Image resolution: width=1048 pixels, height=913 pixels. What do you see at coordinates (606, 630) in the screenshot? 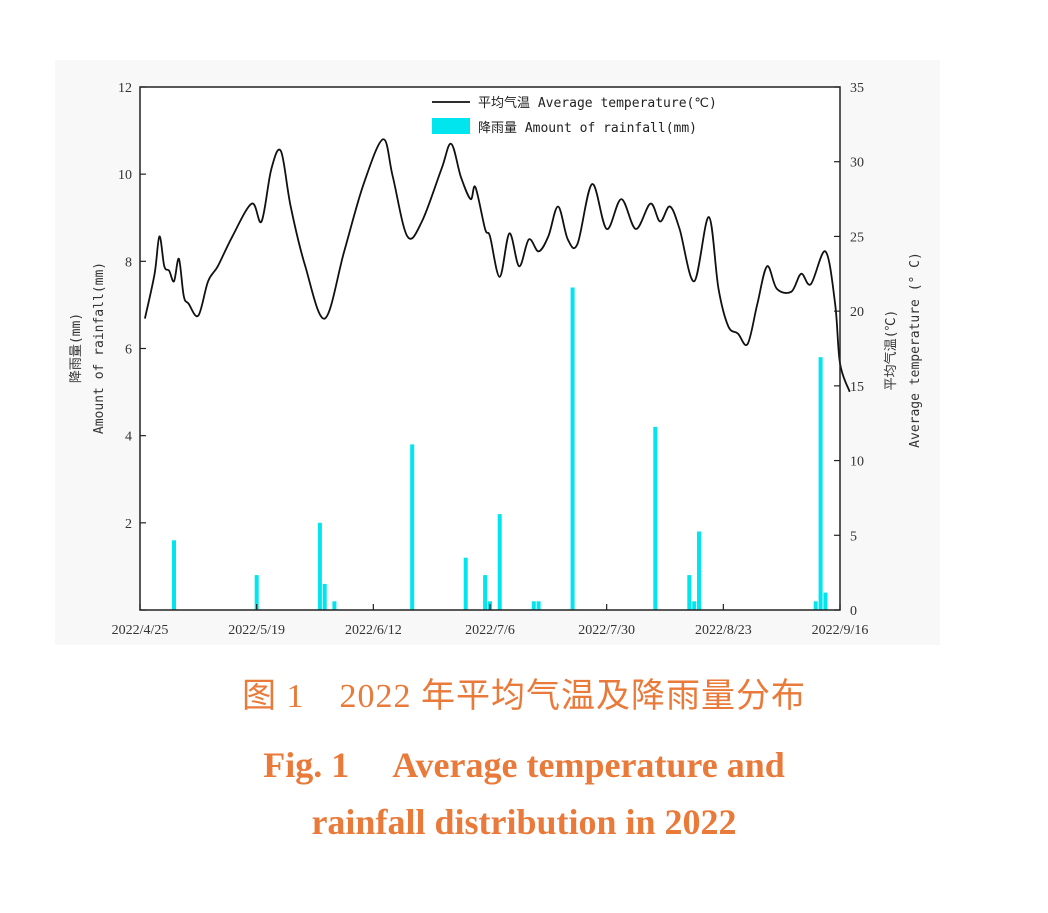
I see `x-tick-label: 2022/7/30` at bounding box center [606, 630].